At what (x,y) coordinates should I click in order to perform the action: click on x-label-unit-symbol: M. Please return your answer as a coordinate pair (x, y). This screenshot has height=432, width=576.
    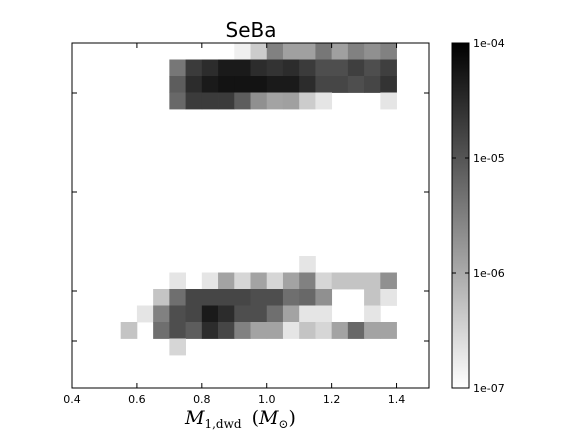
    Looking at the image, I should click on (268, 418).